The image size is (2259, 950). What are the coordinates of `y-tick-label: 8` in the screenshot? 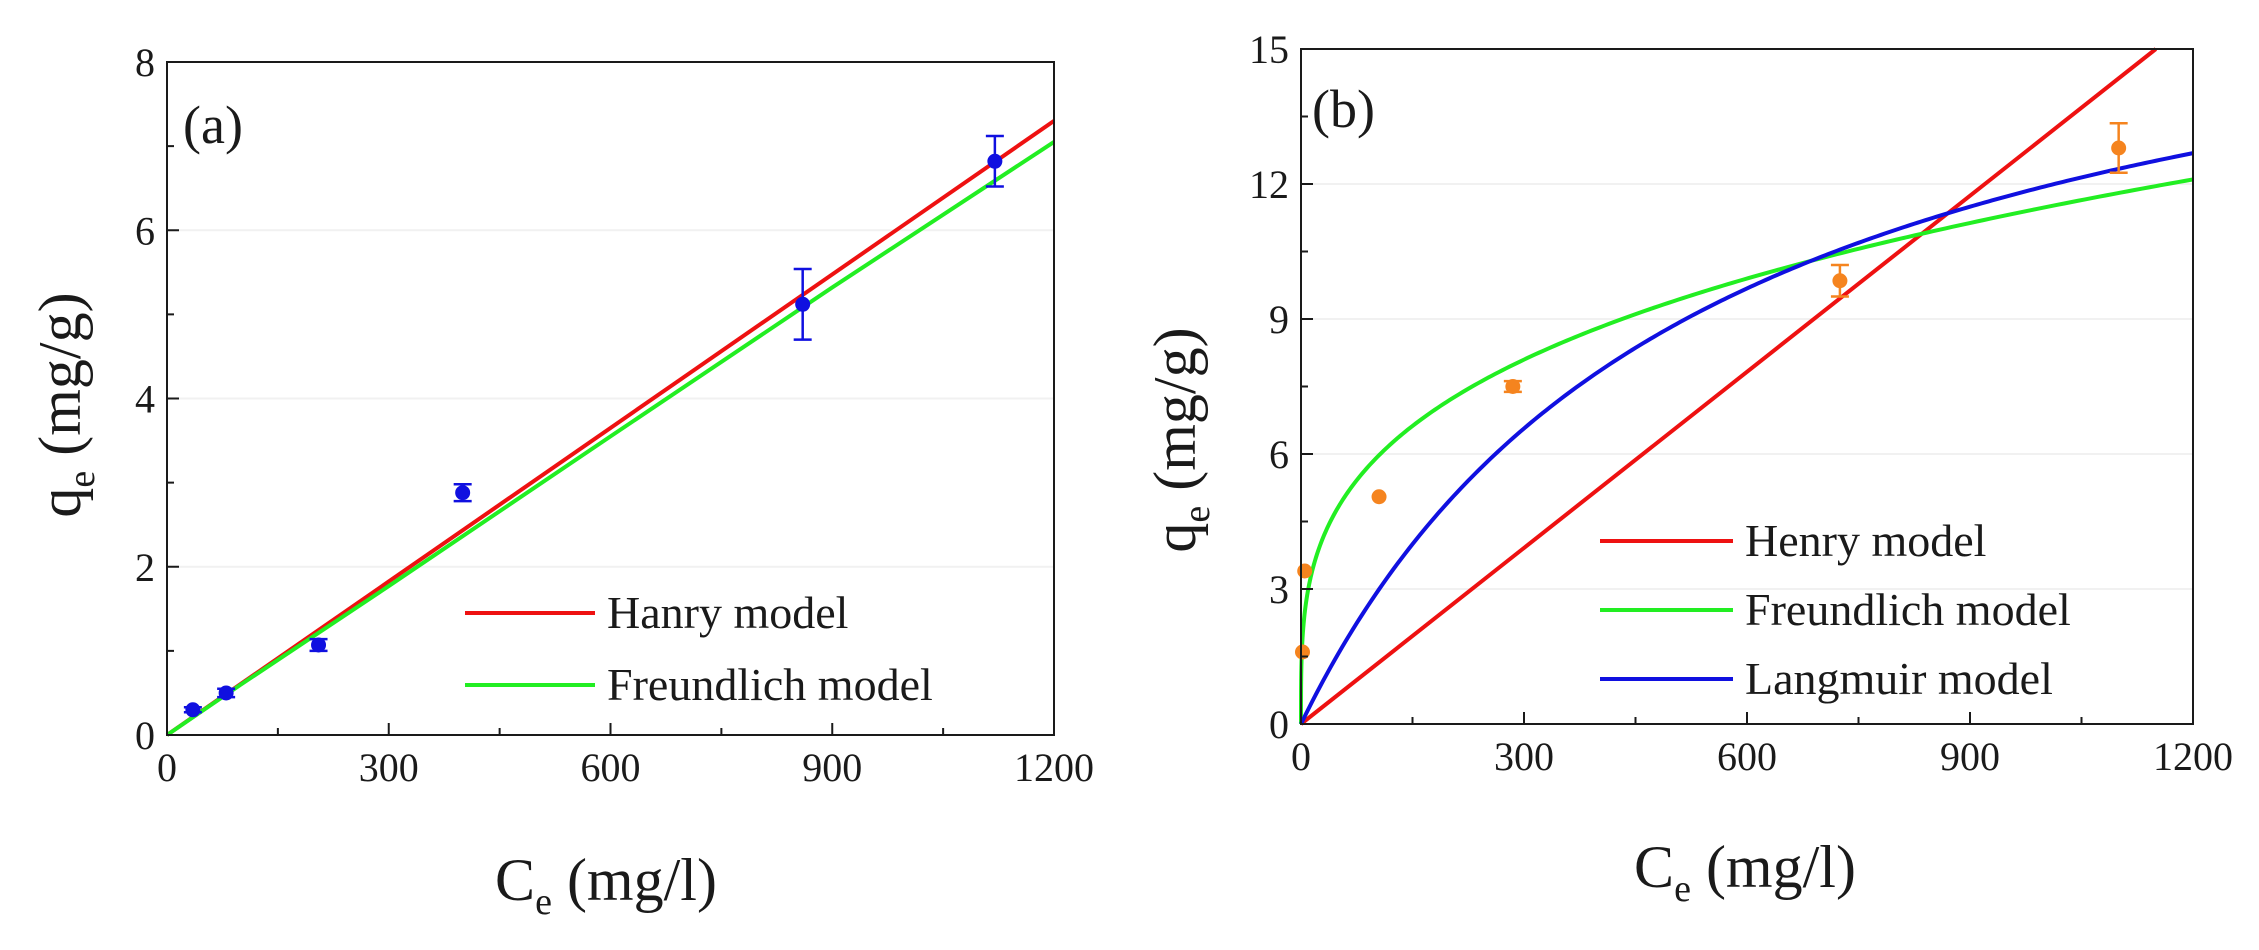 It's located at (145, 62).